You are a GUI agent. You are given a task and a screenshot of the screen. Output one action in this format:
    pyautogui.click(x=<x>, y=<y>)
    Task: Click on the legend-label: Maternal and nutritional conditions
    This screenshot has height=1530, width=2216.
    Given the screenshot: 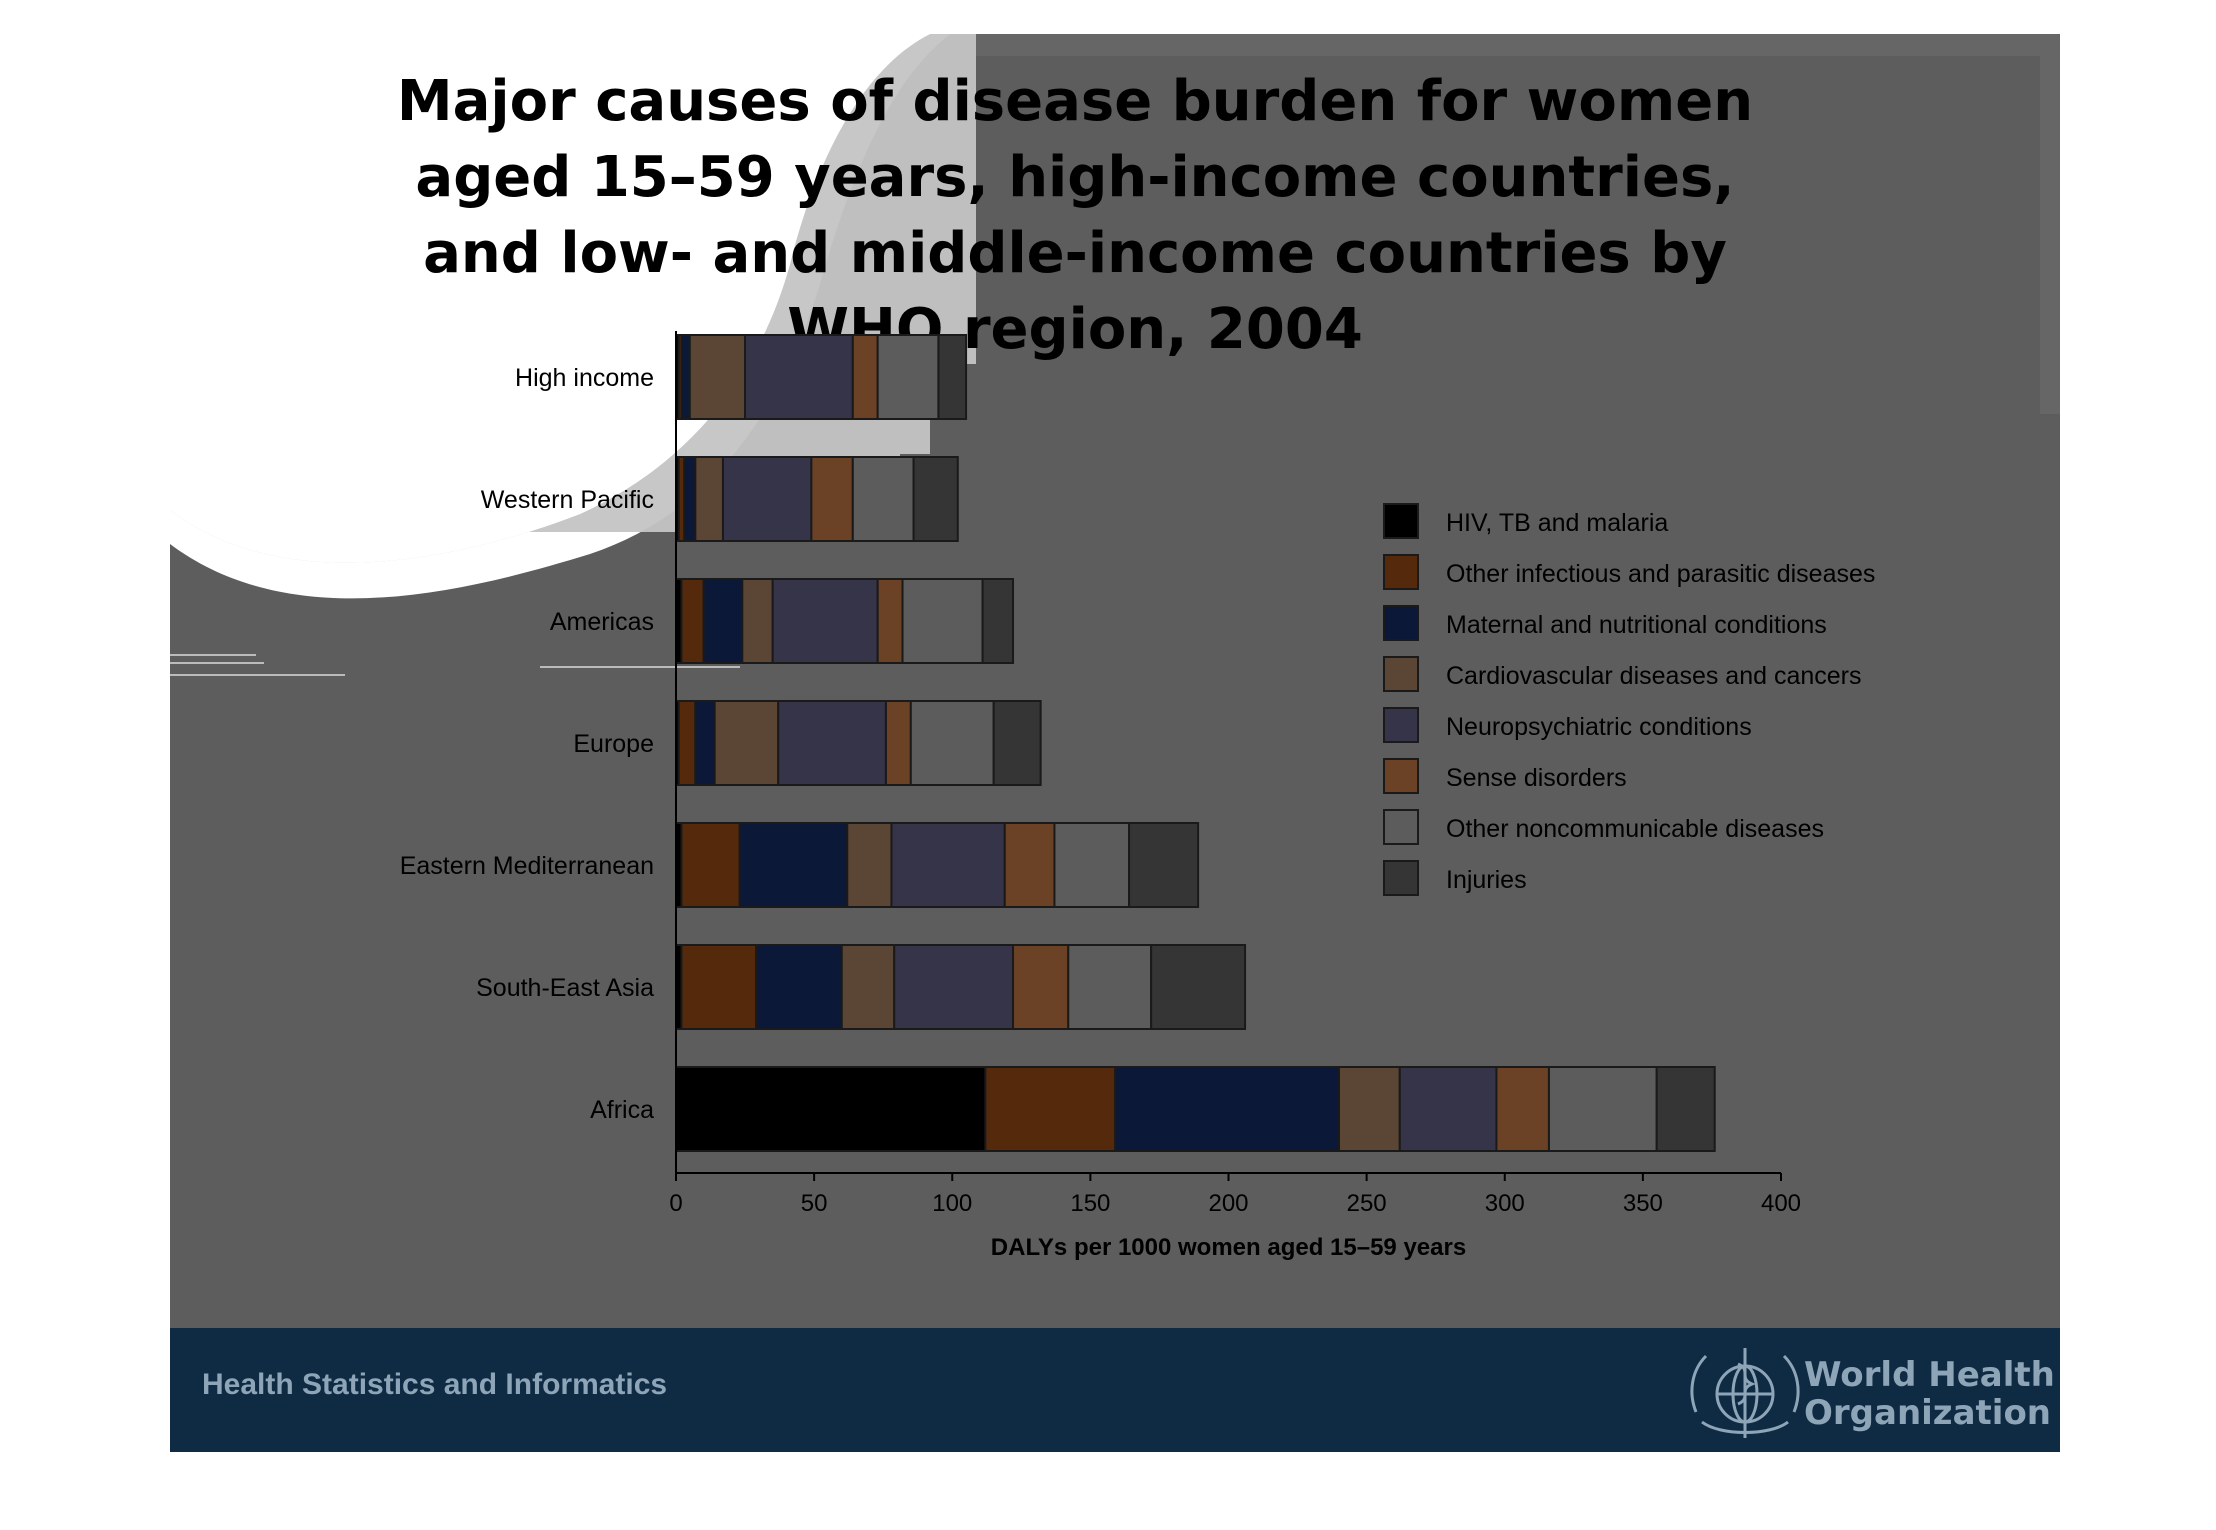 What is the action you would take?
    pyautogui.click(x=1636, y=625)
    